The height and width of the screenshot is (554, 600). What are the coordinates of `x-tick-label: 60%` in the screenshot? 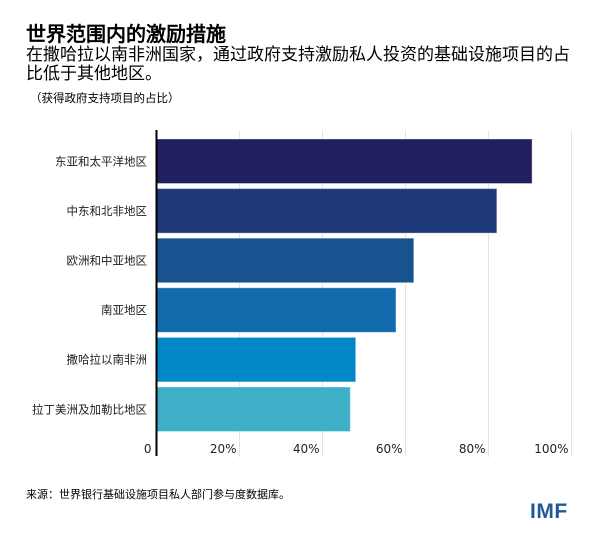 It's located at (389, 449).